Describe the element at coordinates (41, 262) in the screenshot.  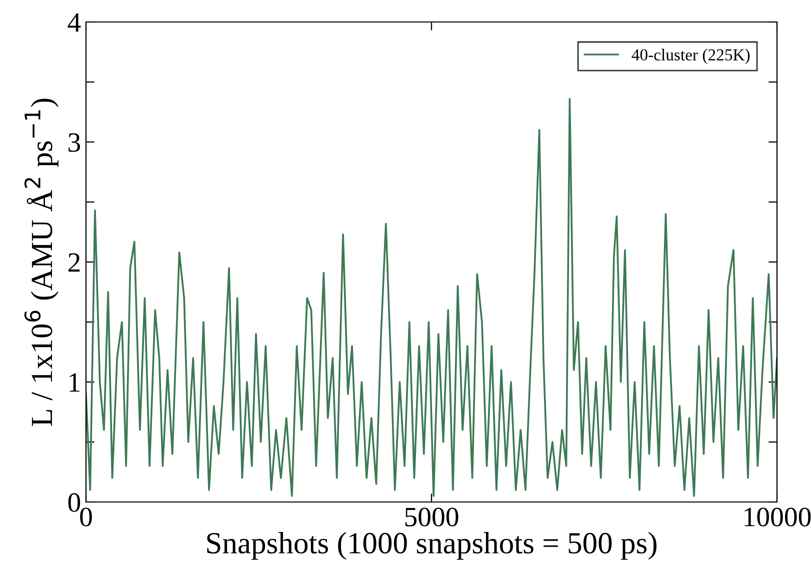
I see `y-axis-title: L / 1x10$^{6}$ (AMU Å$^{2}$ ps$^{−1}$)` at that location.